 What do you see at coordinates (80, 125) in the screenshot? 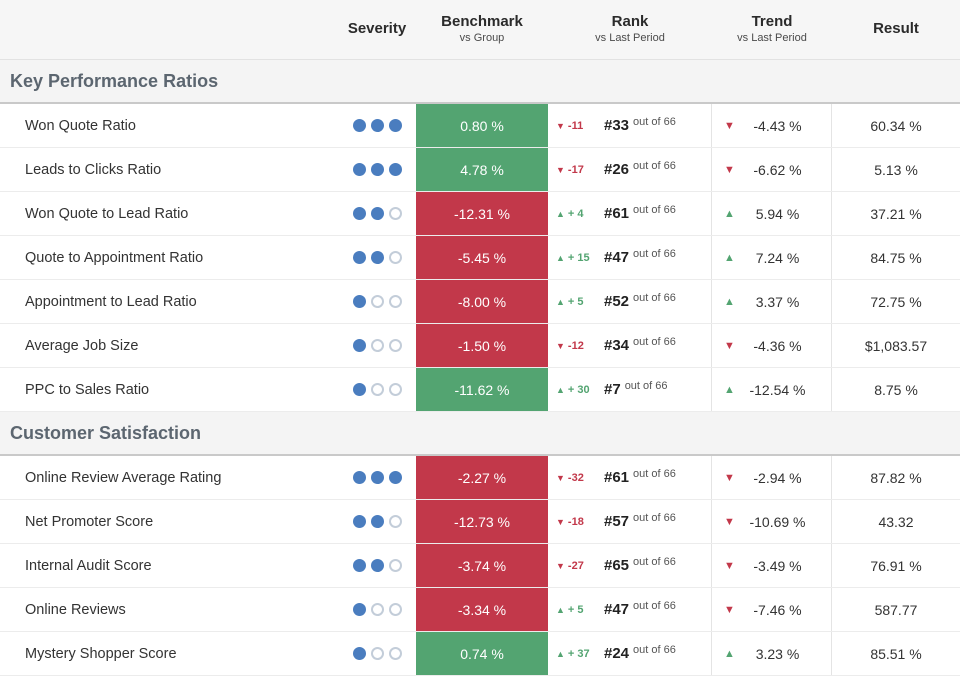
I see `metric-name: Won Quote Ratio` at bounding box center [80, 125].